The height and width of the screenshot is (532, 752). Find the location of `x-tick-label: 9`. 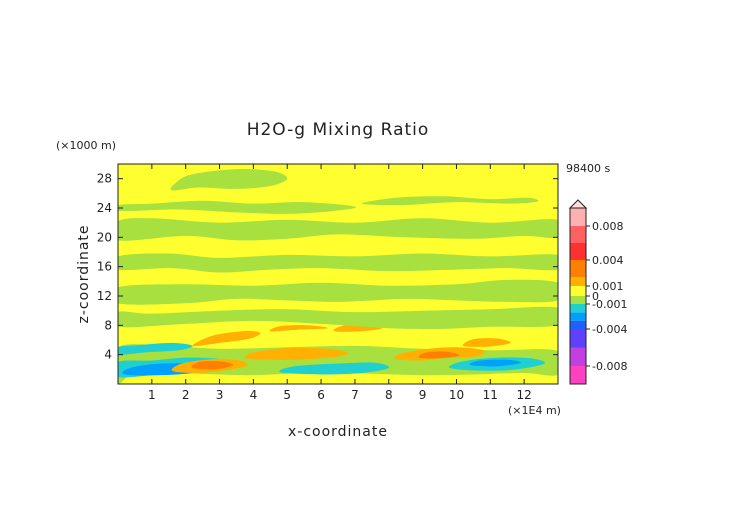

x-tick-label: 9 is located at coordinates (423, 395).